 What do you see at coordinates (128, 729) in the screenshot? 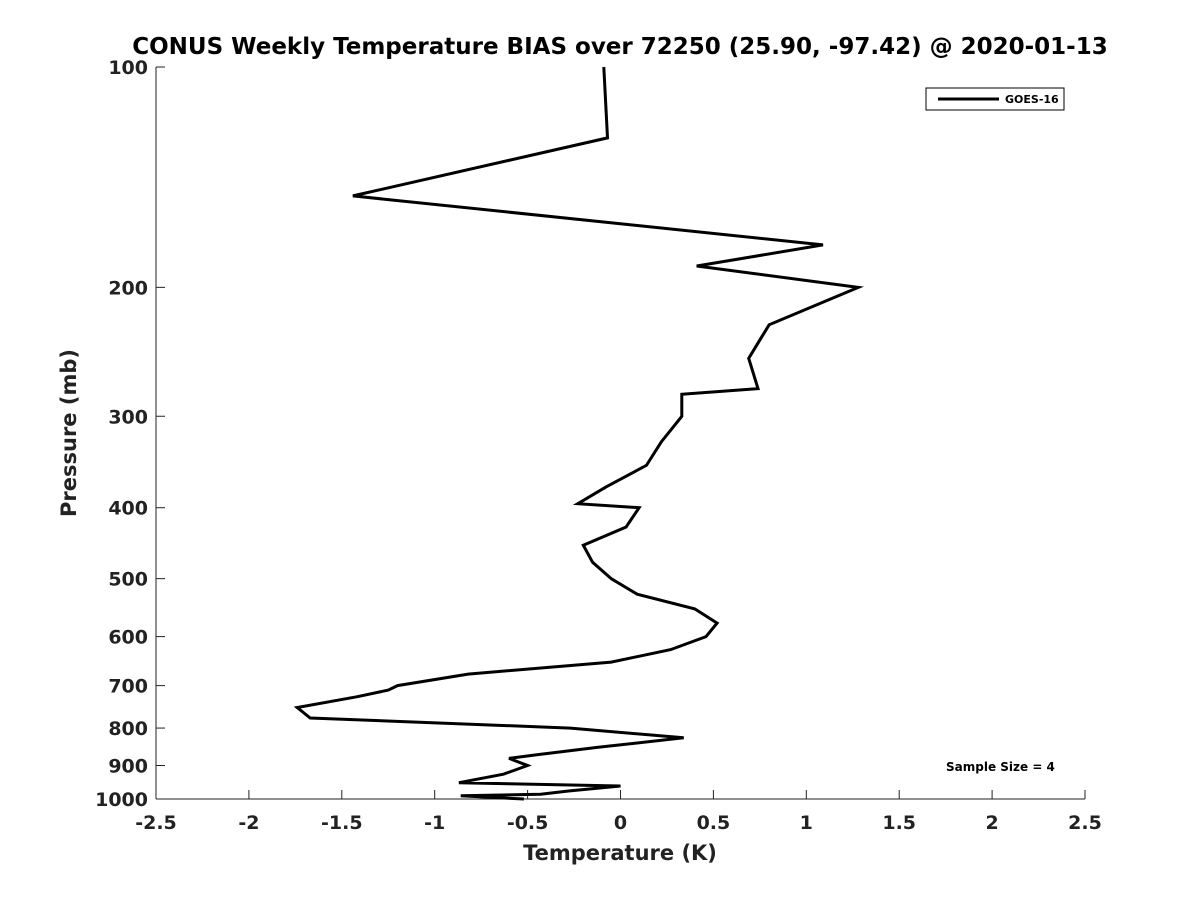
I see `y-tick-label: 800` at bounding box center [128, 729].